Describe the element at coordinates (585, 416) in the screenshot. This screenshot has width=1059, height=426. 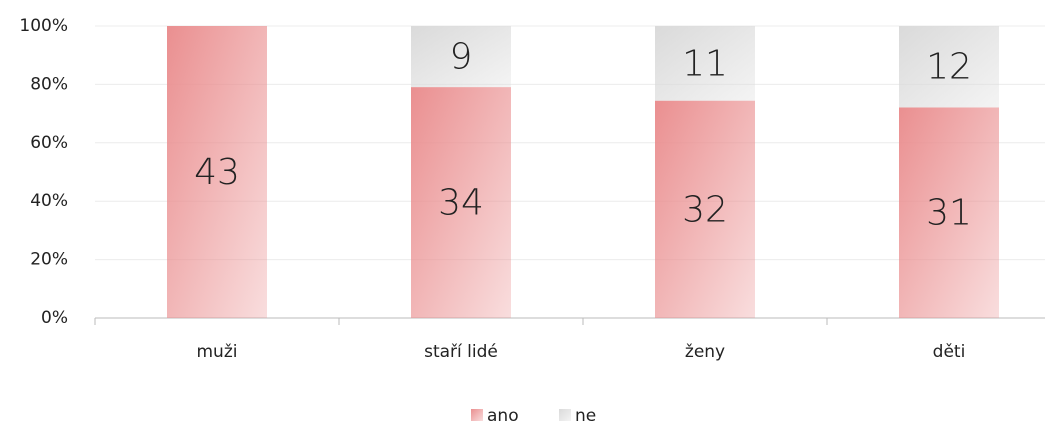
I see `legend-label: ne` at that location.